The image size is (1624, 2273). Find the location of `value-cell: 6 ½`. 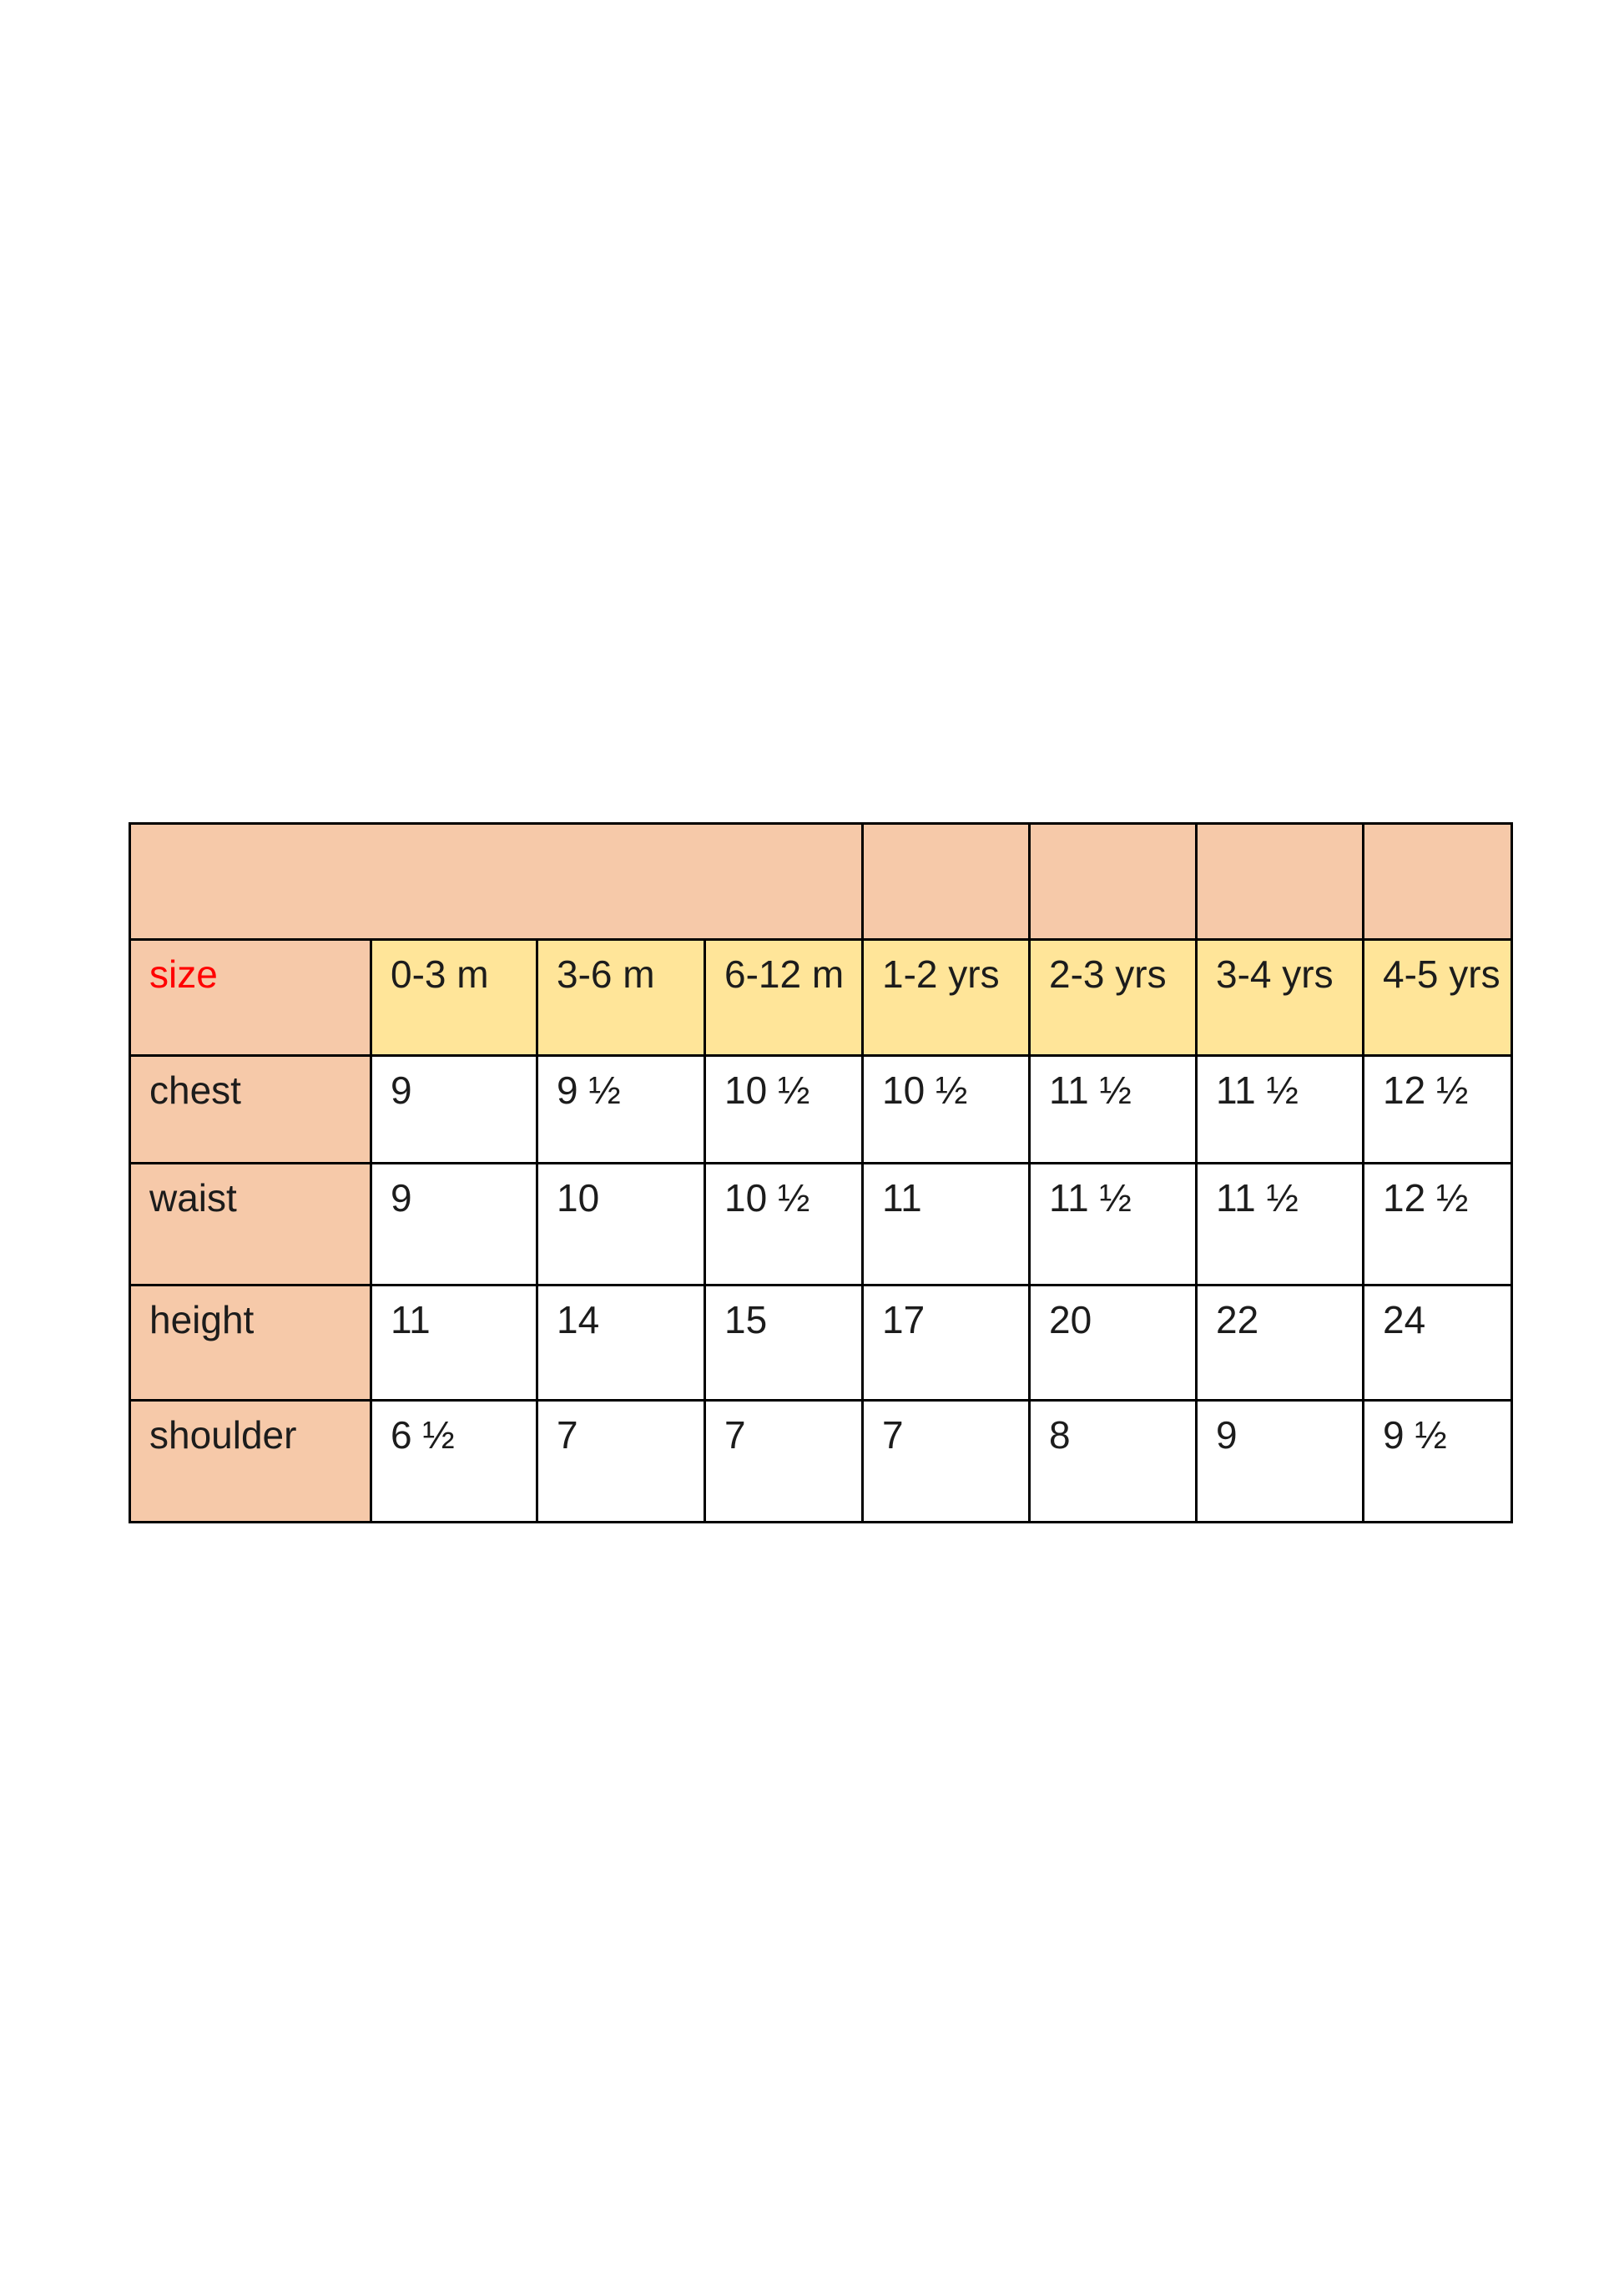

value-cell: 6 ½ is located at coordinates (454, 1461).